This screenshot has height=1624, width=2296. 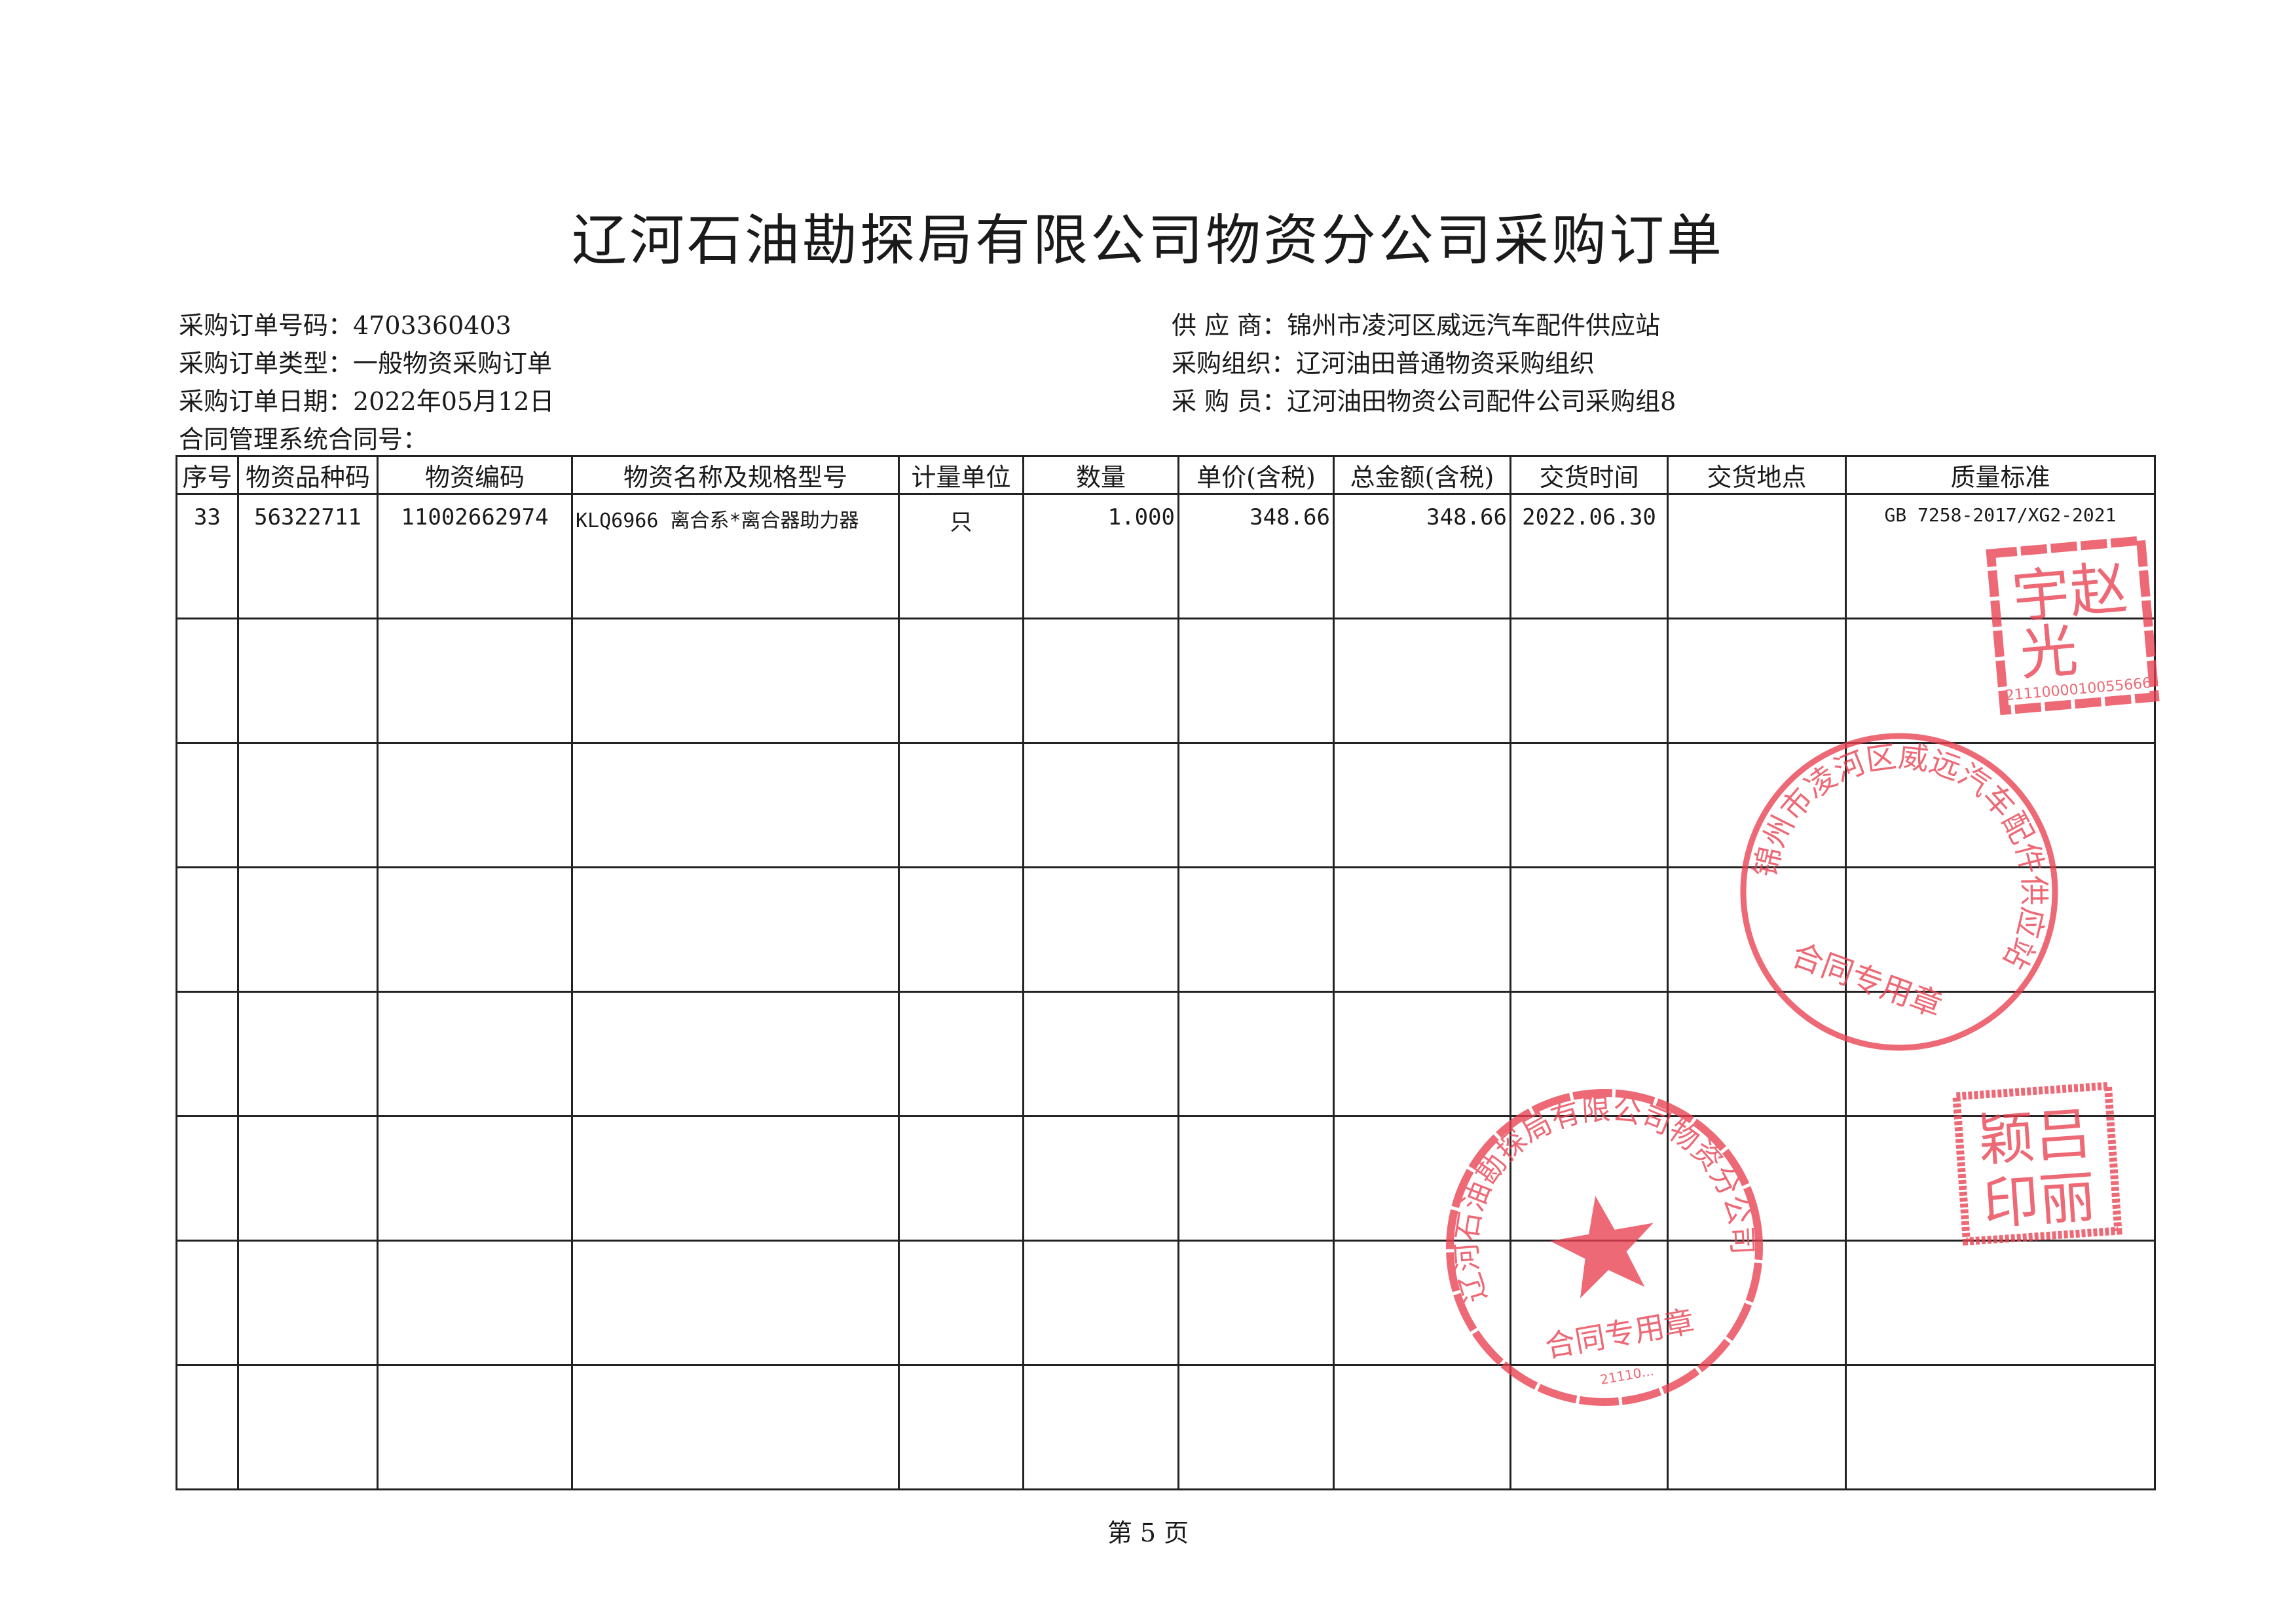 I want to click on buyer: 采 购 员：辽河油田物资公司配件公司采购组8, so click(x=1424, y=401).